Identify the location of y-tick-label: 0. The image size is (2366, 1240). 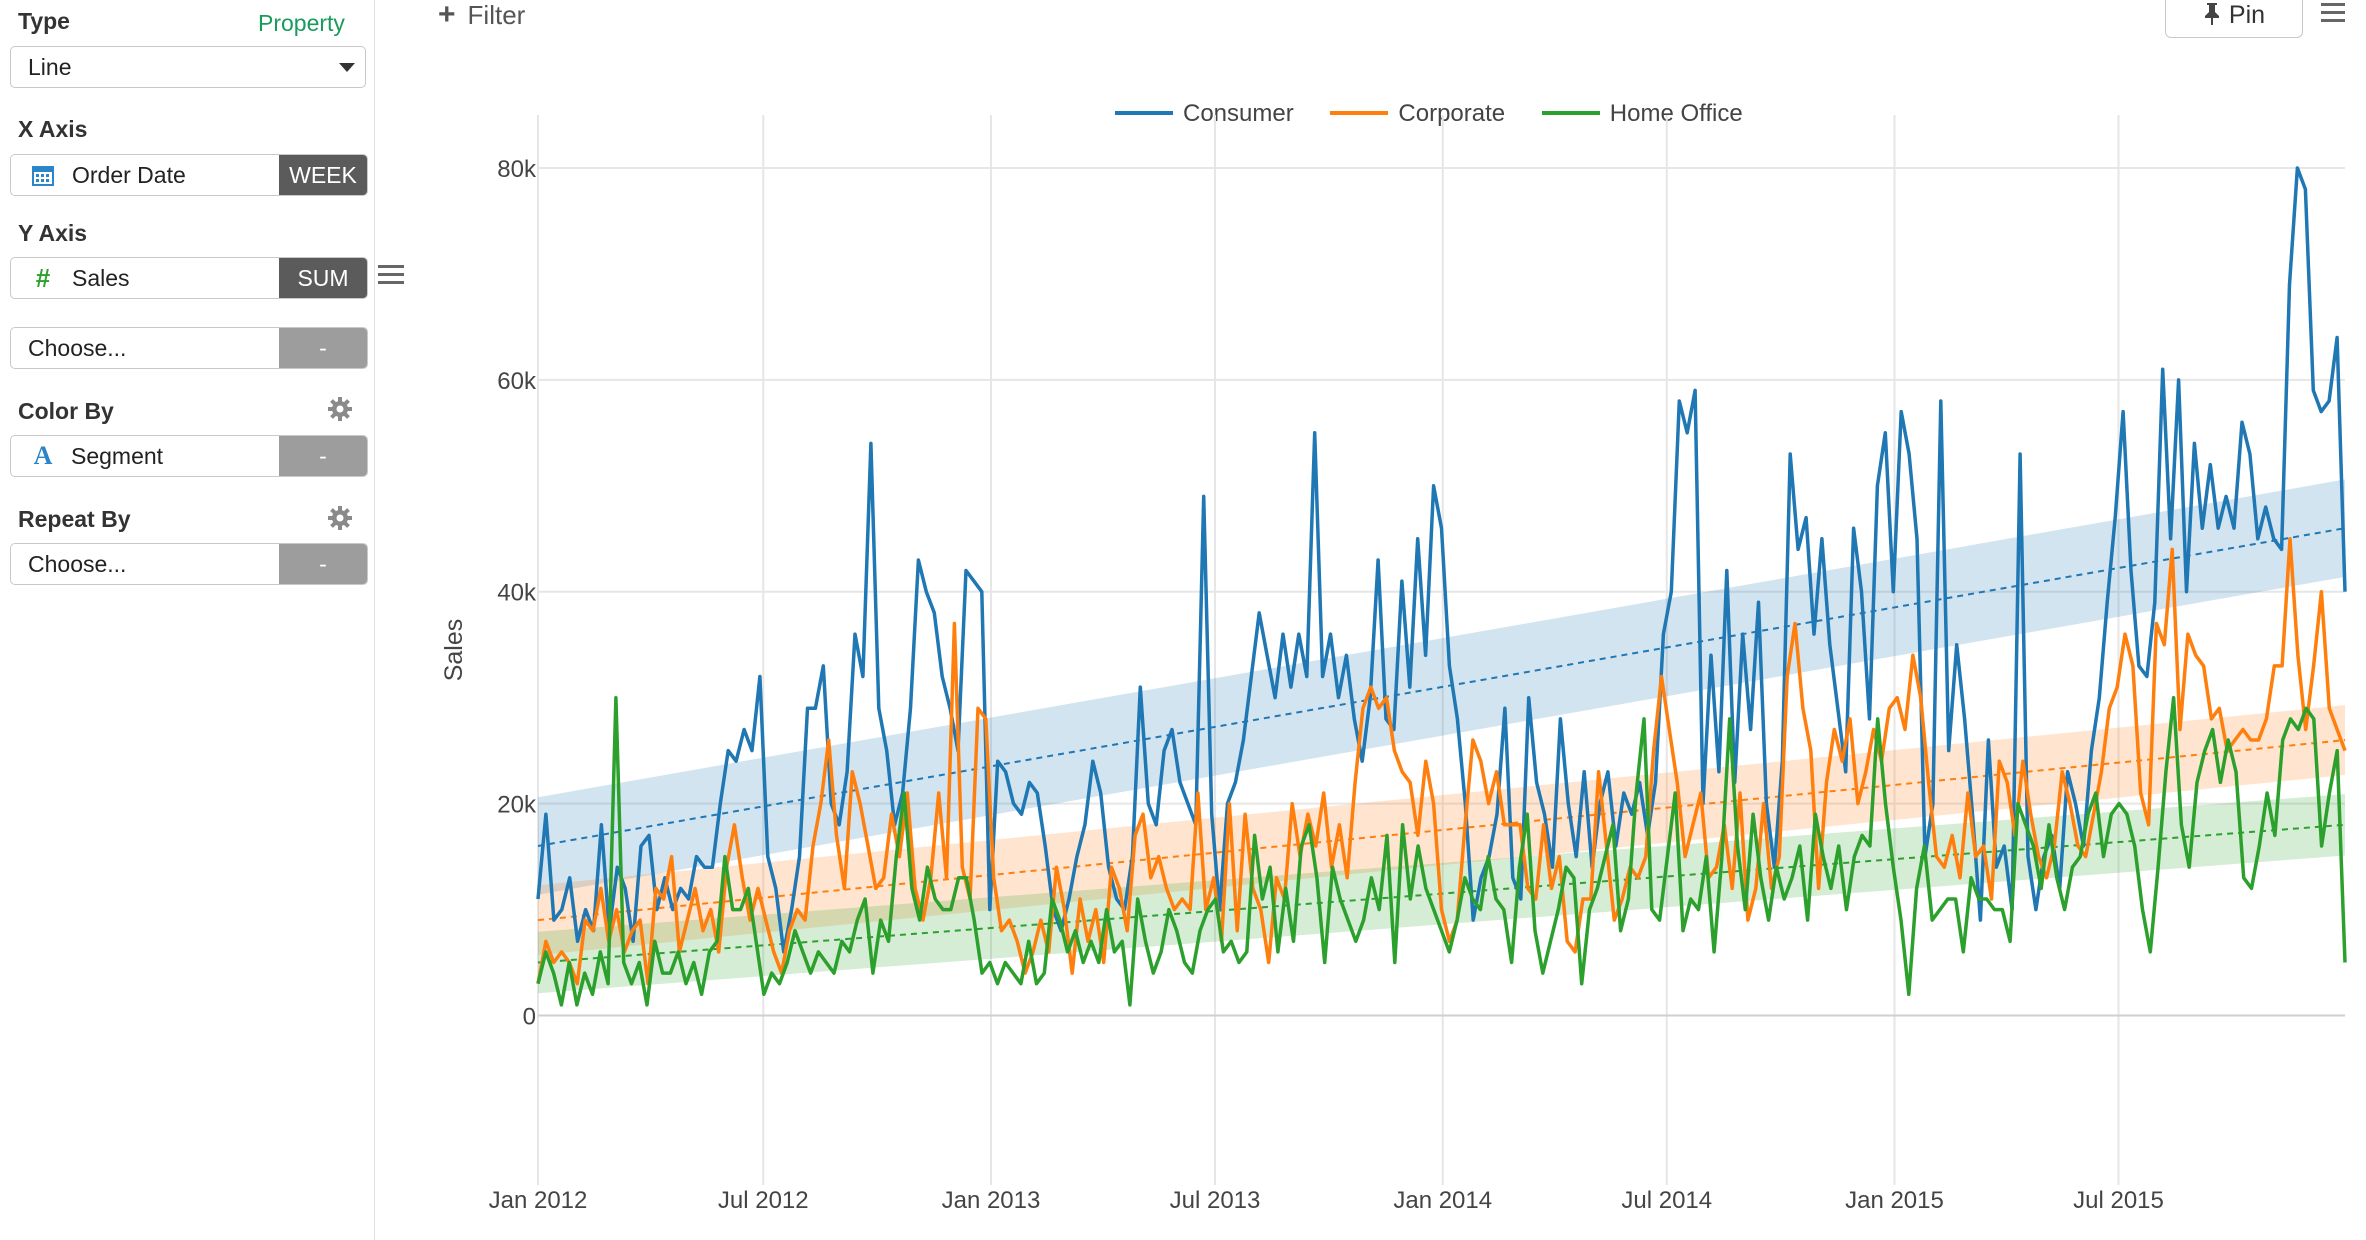
(529, 1016).